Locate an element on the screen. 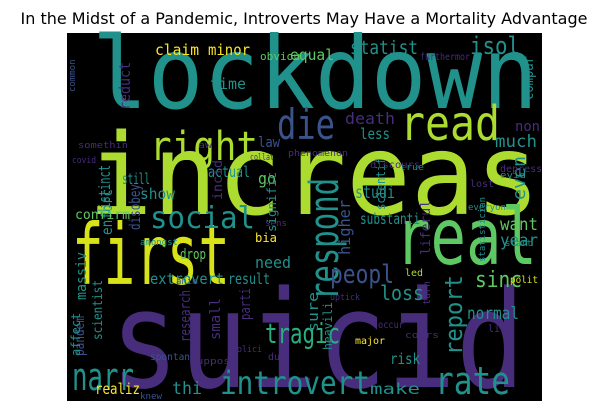 This screenshot has width=608, height=411. word: higher is located at coordinates (344, 227).